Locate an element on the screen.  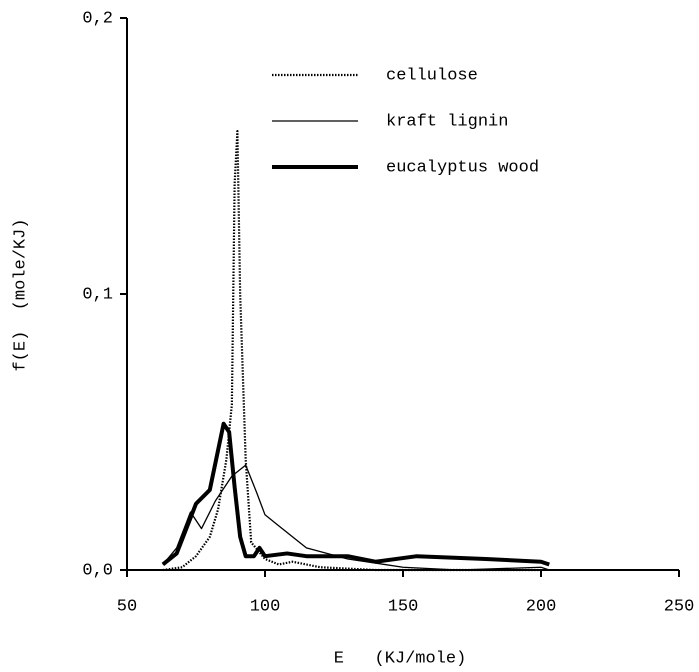
y-tick-label: 0,2 is located at coordinates (97, 18).